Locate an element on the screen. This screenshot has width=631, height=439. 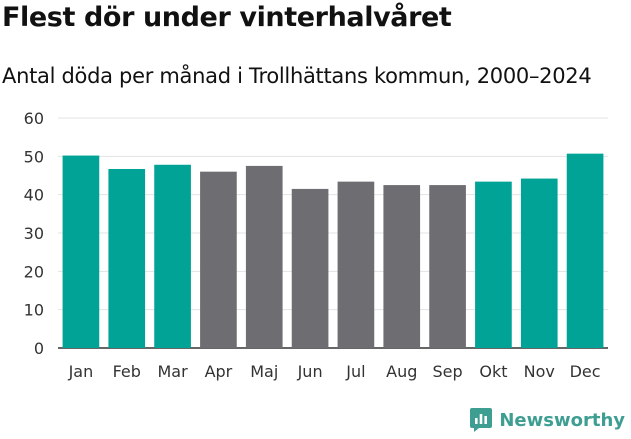
x-tick-label: Feb is located at coordinates (127, 371).